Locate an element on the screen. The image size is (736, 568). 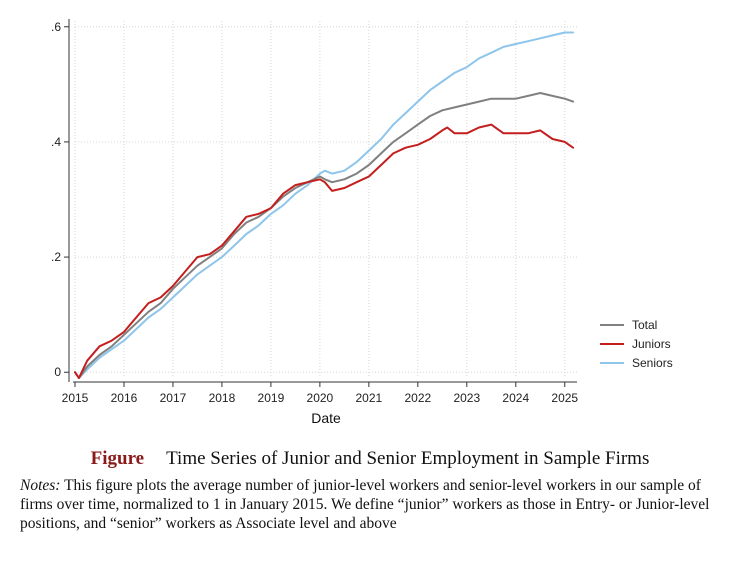
legend-label-seniors: Seniors is located at coordinates (652, 363).